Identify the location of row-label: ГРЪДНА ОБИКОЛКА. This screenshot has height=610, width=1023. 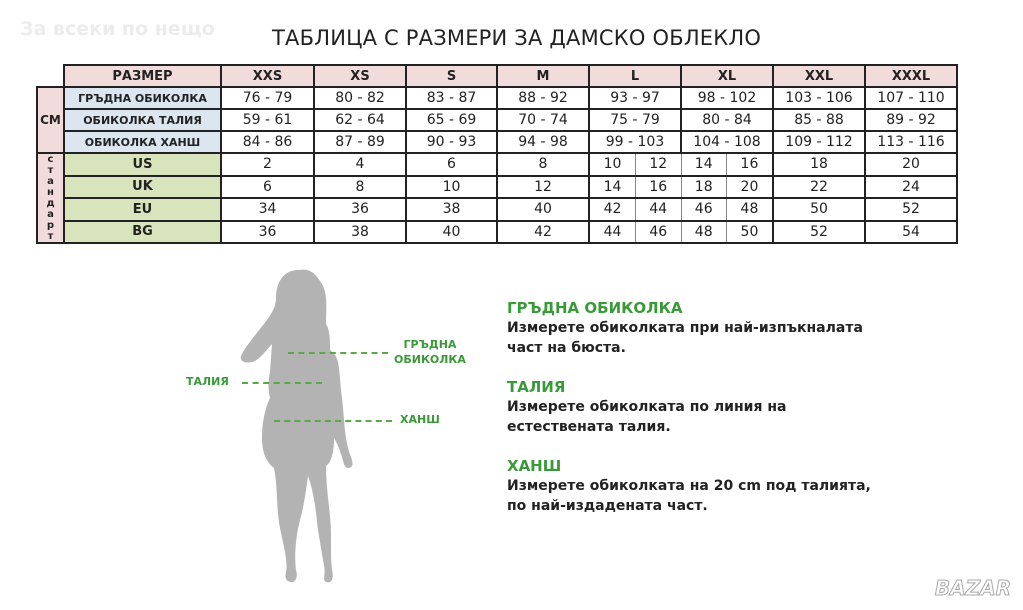
(142, 98).